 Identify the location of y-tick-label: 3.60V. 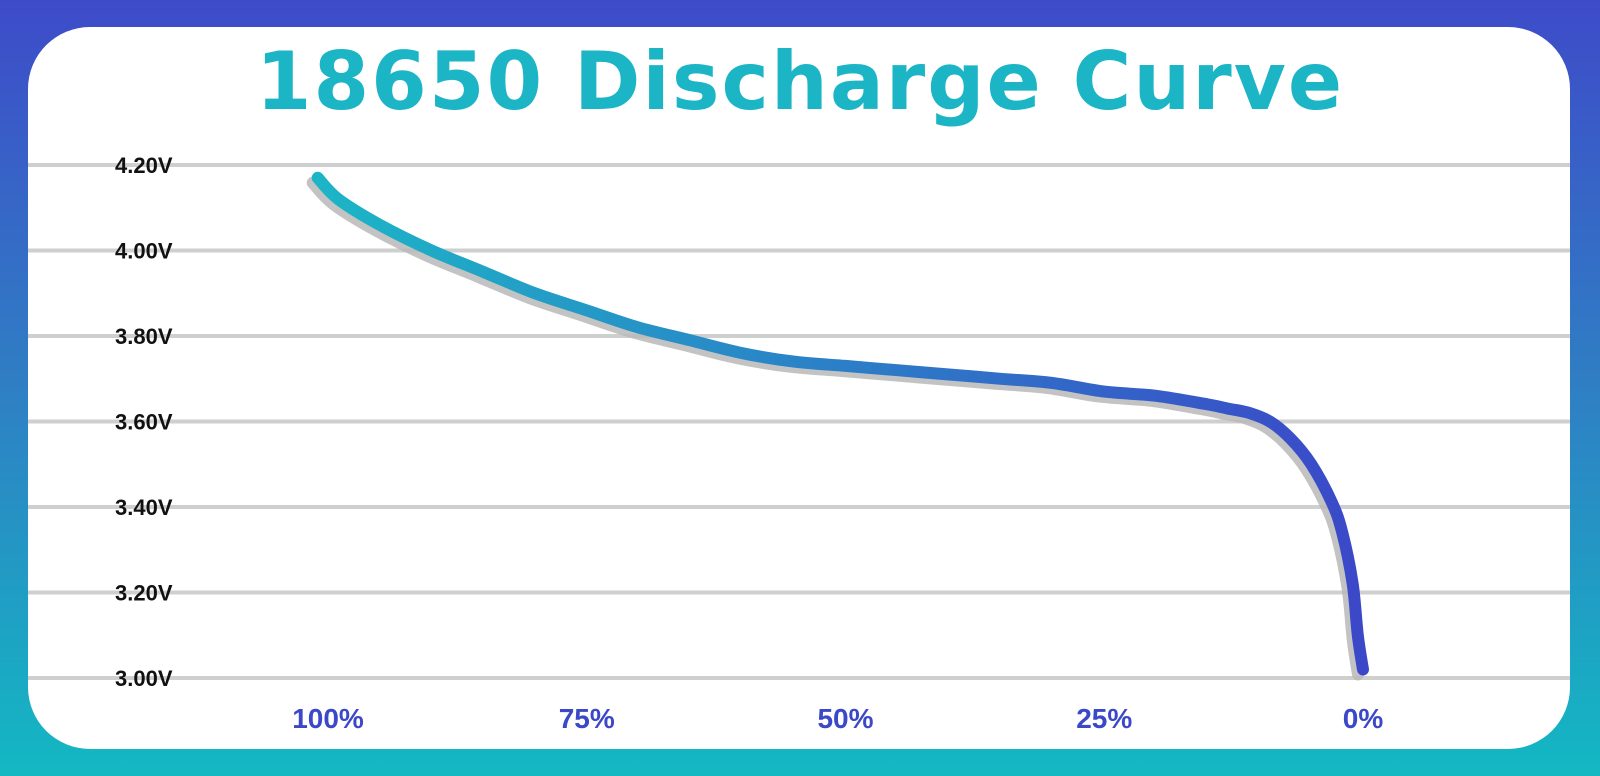
(144, 422).